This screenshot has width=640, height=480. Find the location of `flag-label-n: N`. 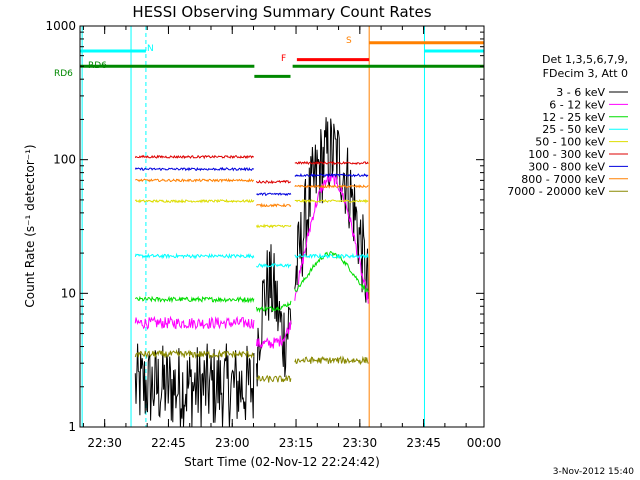

flag-label-n: N is located at coordinates (150, 49).